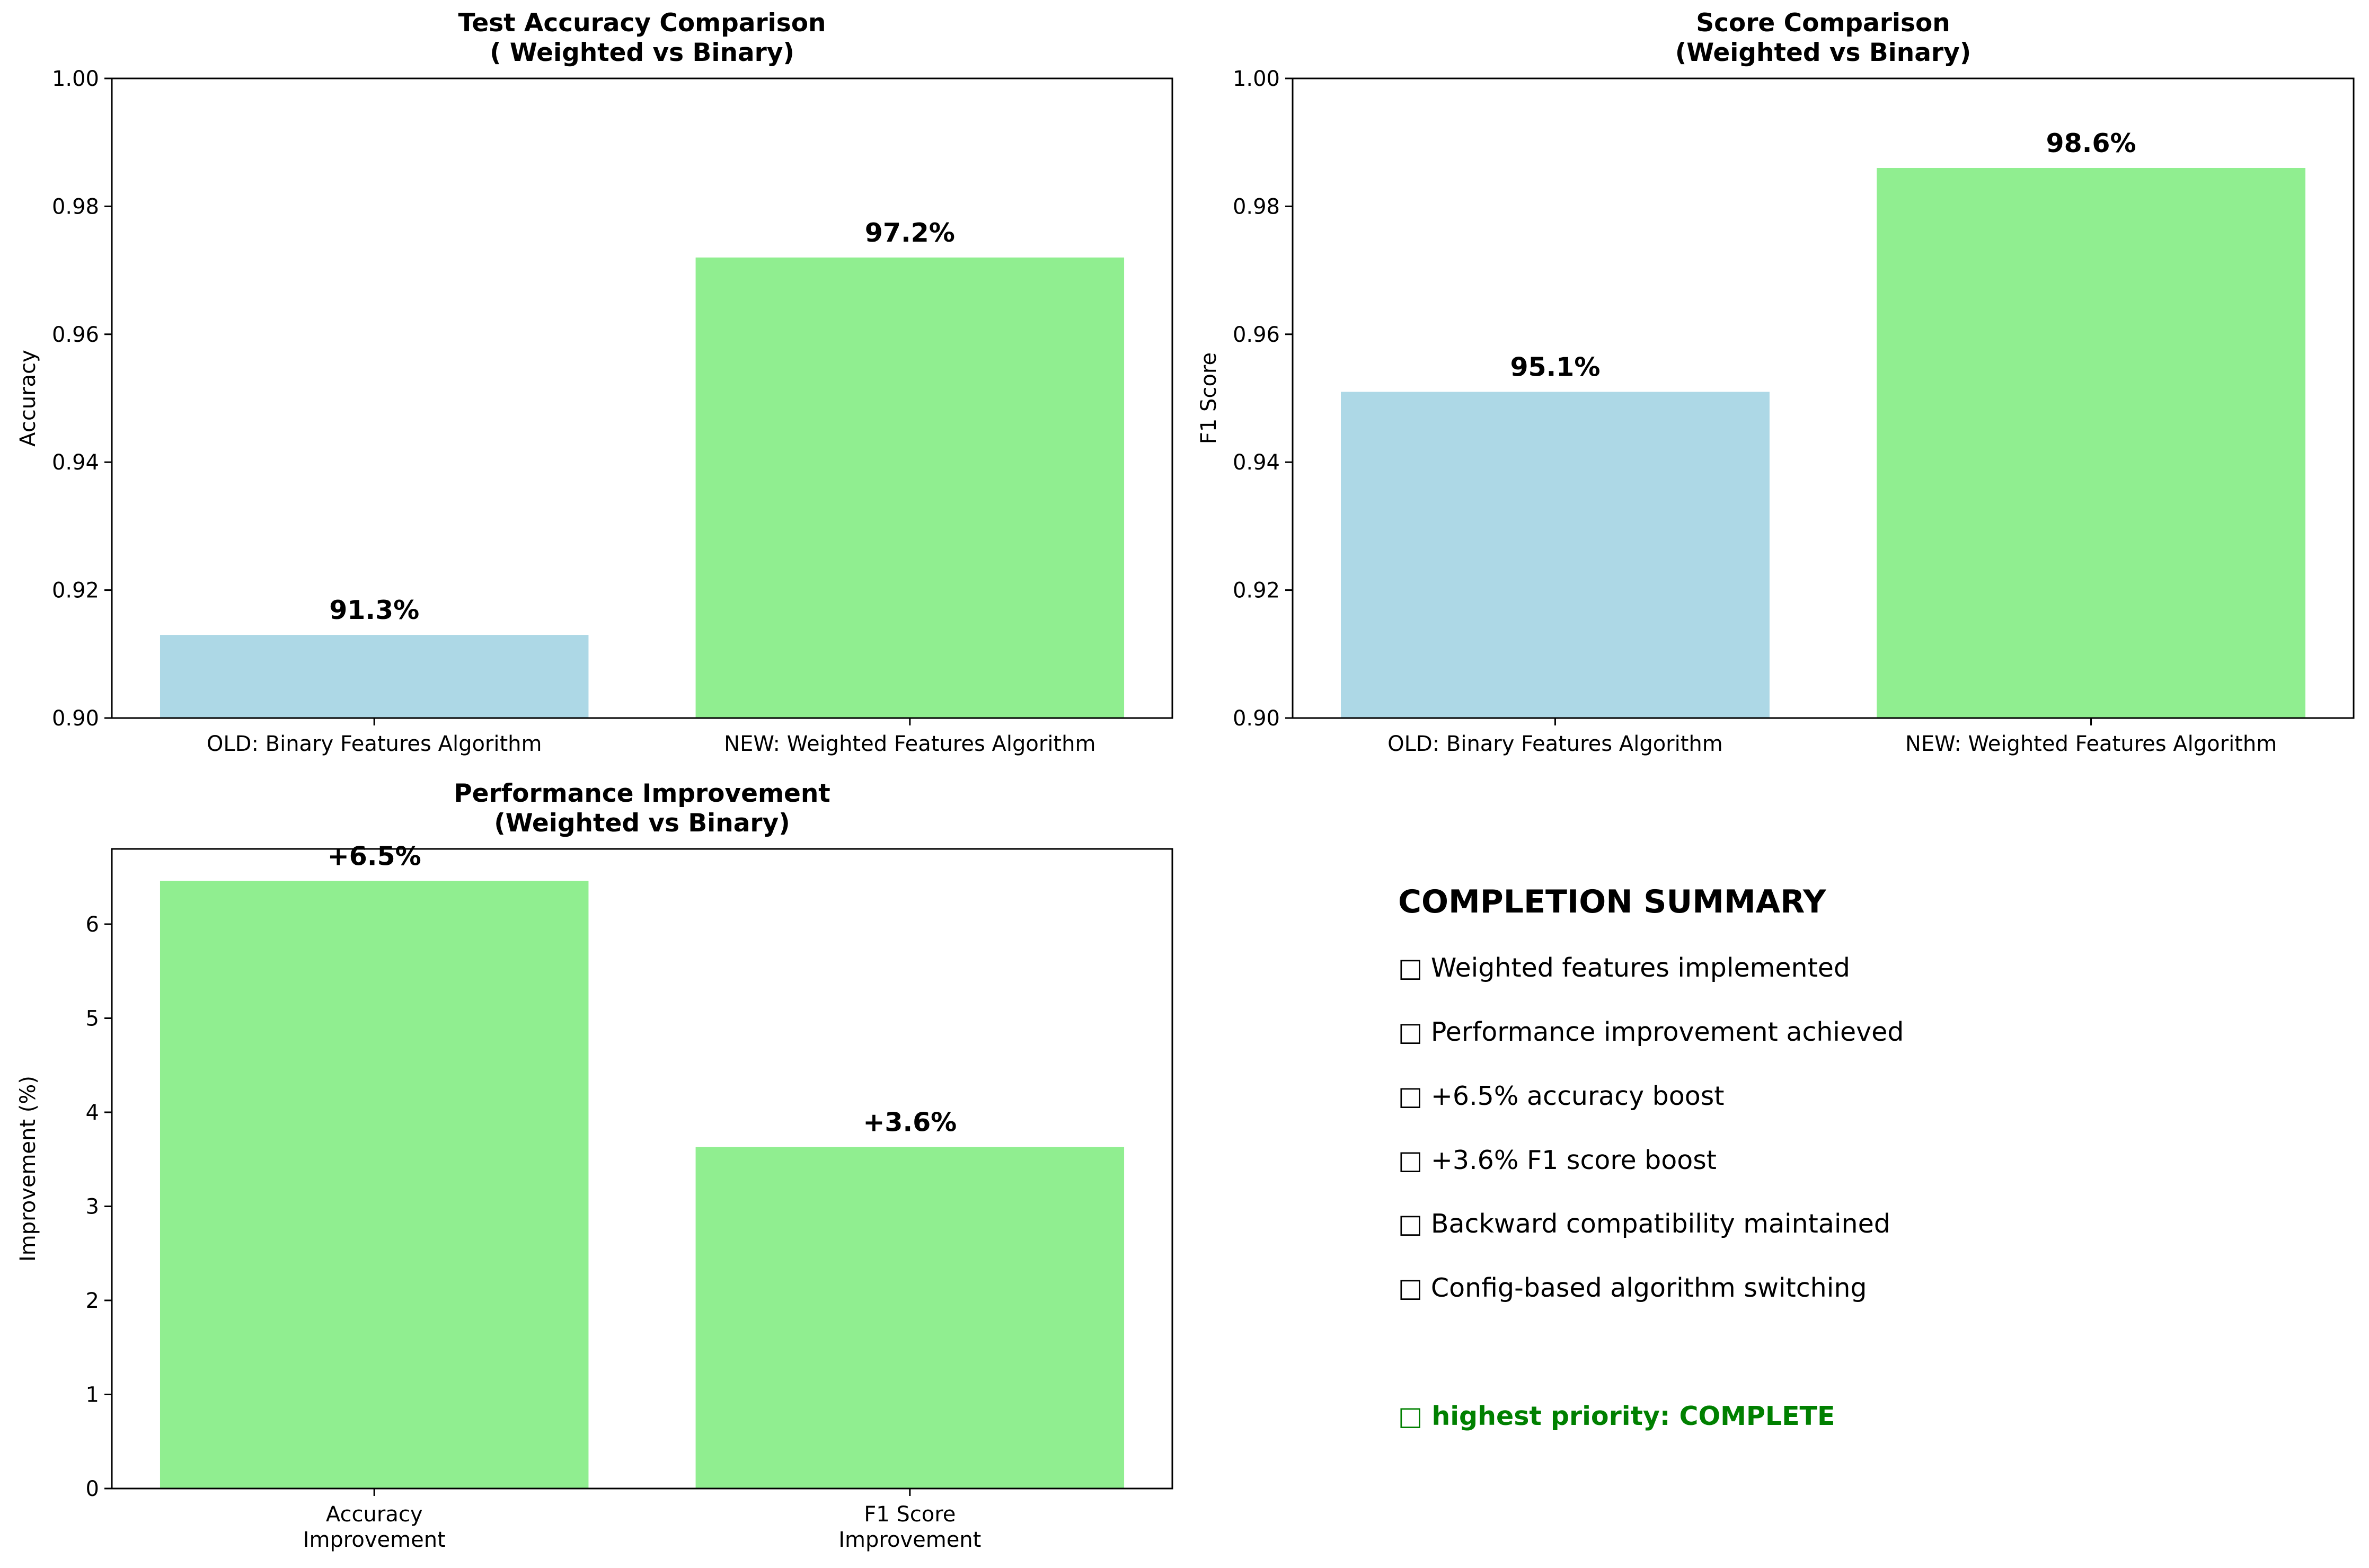 The width and height of the screenshot is (2369, 1568). What do you see at coordinates (1616, 1416) in the screenshot?
I see `summary-status: □ highest priority: COMPLETE` at bounding box center [1616, 1416].